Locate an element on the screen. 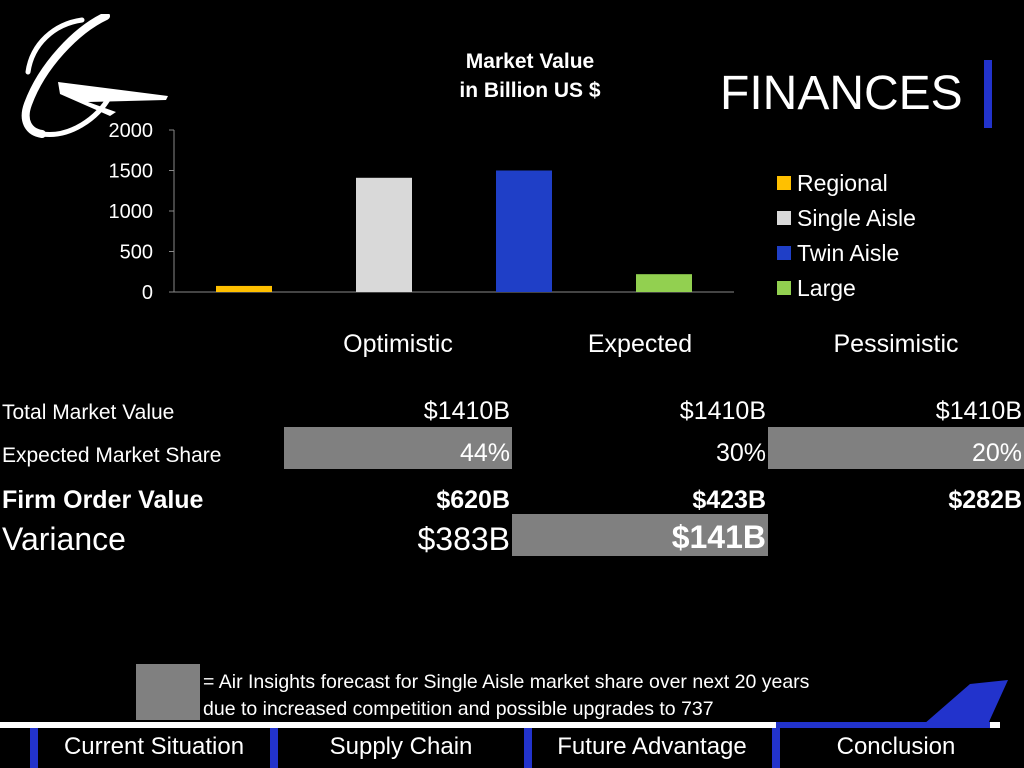 This screenshot has height=768, width=1024. nav-tab-supply-chain: Supply Chain is located at coordinates (401, 746).